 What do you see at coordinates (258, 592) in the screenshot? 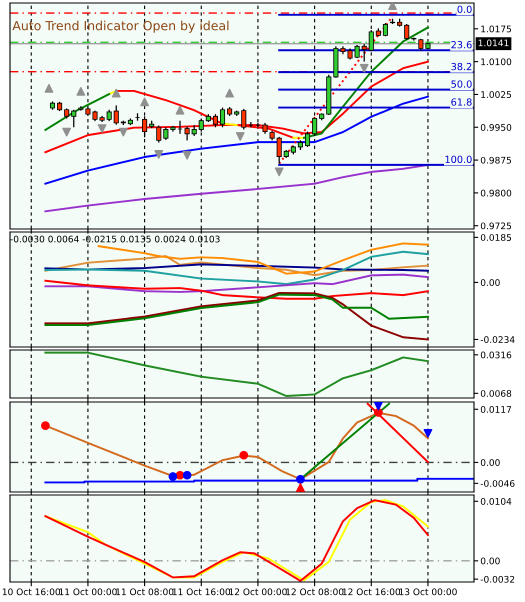
I see `x-tick-label: 12 Oct 00:00` at bounding box center [258, 592].